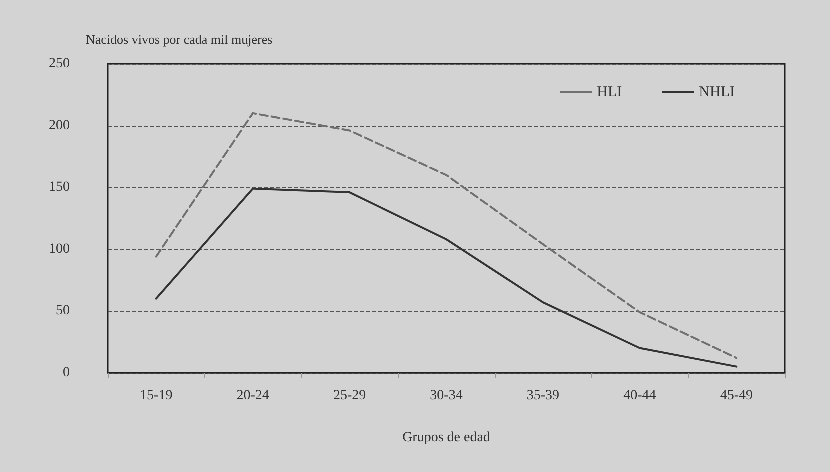 This screenshot has height=472, width=830. What do you see at coordinates (543, 396) in the screenshot?
I see `x-tick-label: 35-39` at bounding box center [543, 396].